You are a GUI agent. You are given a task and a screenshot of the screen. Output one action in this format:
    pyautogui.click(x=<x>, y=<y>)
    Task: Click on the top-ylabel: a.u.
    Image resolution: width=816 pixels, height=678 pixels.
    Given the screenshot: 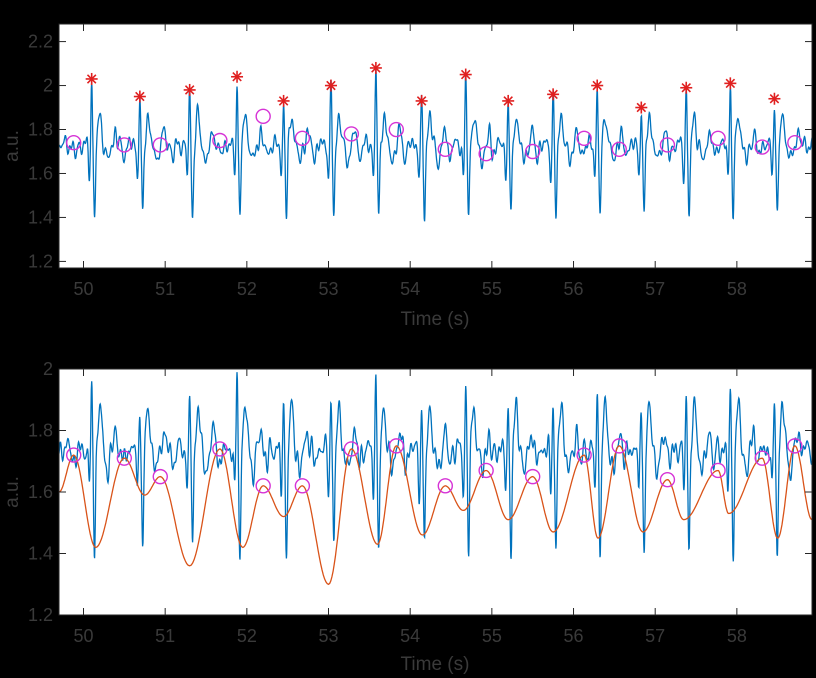 What is the action you would take?
    pyautogui.click(x=12, y=146)
    